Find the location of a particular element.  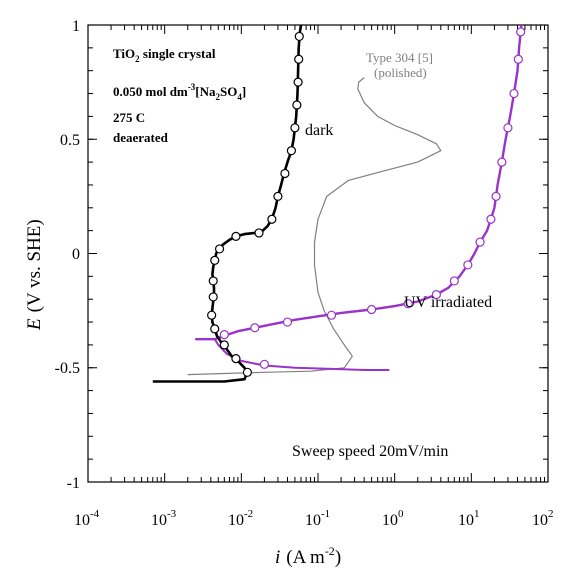

legend-line-deaerated: deaerated is located at coordinates (141, 137).